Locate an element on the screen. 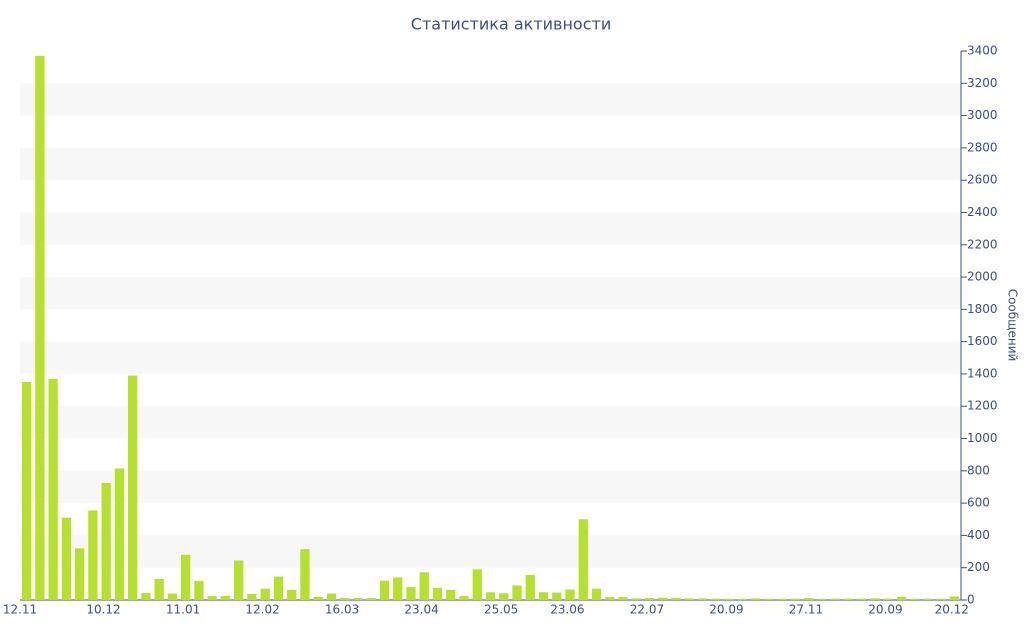 Image resolution: width=1024 pixels, height=644 pixels. y-tick-label: 1000 is located at coordinates (982, 438).